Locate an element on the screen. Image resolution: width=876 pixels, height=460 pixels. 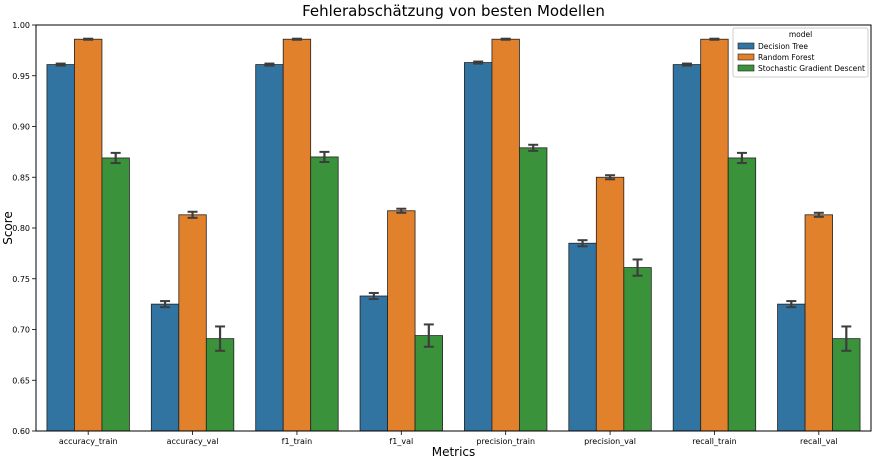
y-tick-label: 0.80 is located at coordinates (21, 228).